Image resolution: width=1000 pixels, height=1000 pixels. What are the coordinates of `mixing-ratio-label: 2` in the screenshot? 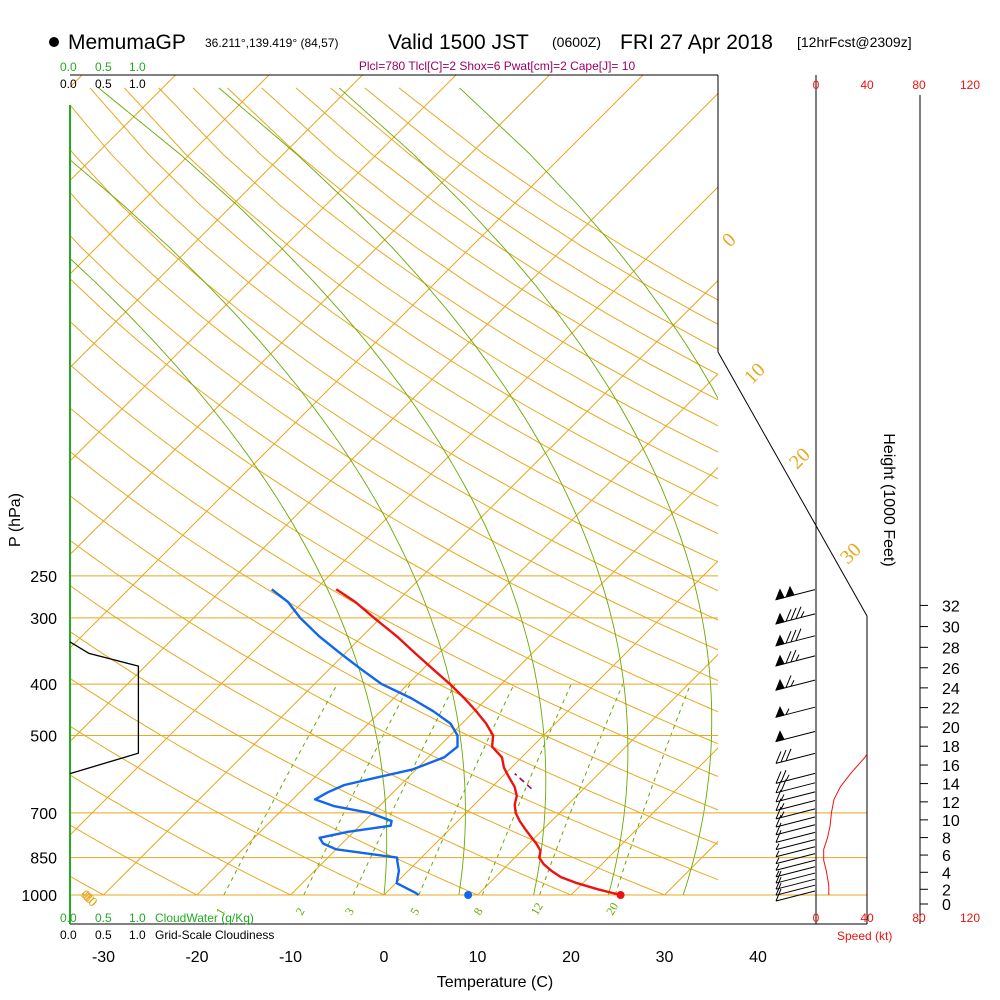 It's located at (299, 911).